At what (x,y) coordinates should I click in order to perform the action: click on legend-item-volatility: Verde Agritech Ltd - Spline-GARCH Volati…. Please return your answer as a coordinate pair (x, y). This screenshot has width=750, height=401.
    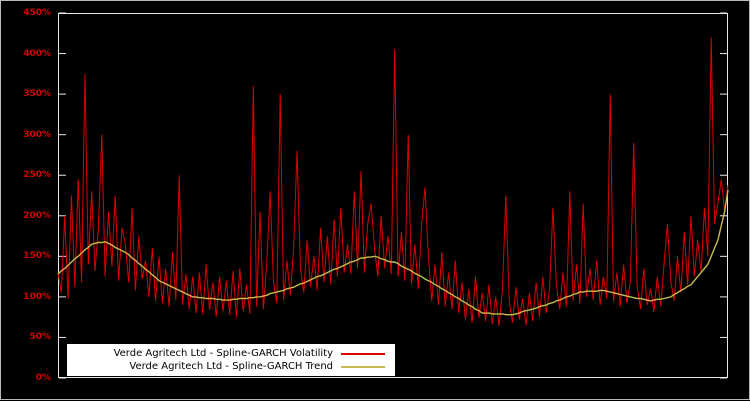
    Looking at the image, I should click on (231, 353).